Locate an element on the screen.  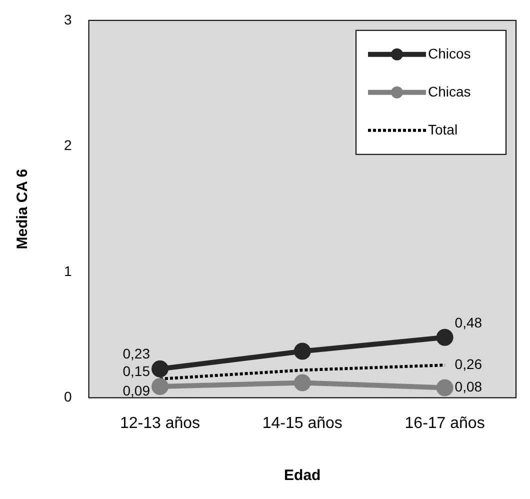
y-axis-title: Media CA 6 is located at coordinates (23, 209).